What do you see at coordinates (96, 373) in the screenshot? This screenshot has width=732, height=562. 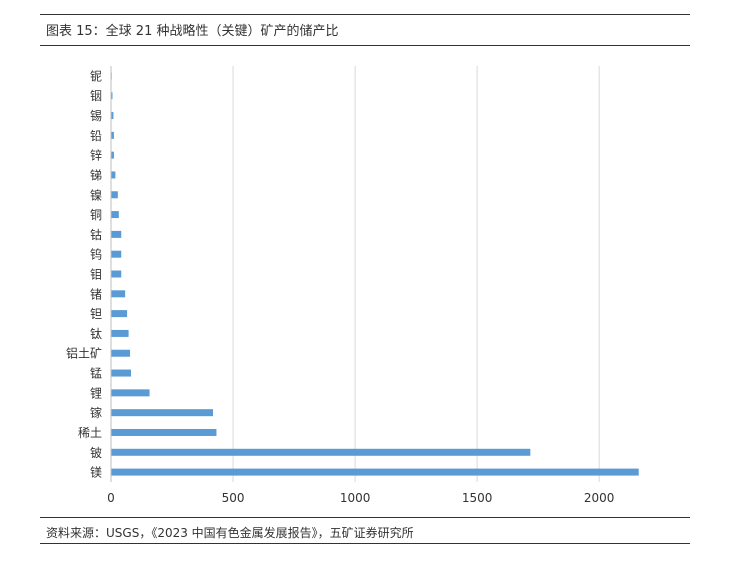 I see `category-label: 锰` at bounding box center [96, 373].